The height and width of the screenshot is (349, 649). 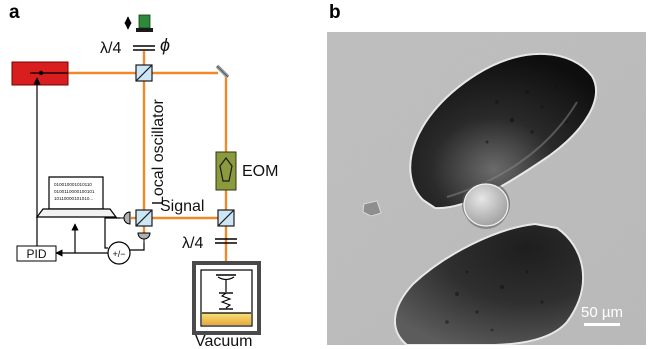 What do you see at coordinates (260, 171) in the screenshot?
I see `eom-label: EOM` at bounding box center [260, 171].